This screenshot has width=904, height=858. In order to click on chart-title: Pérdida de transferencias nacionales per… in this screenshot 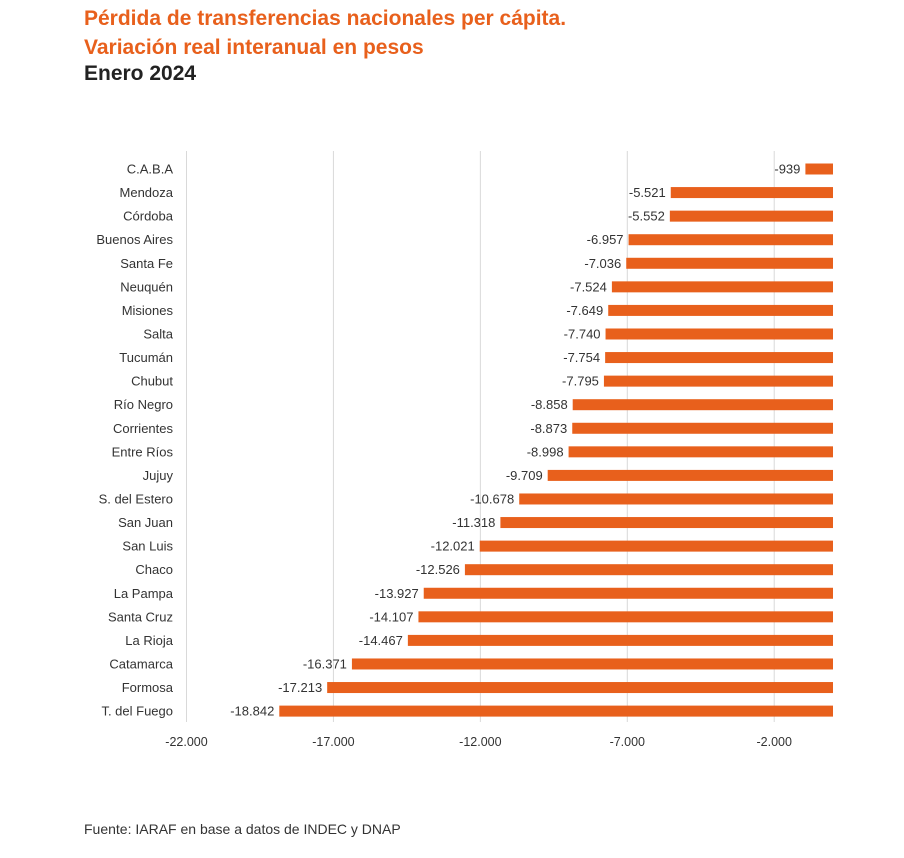, I will do `click(325, 33)`.